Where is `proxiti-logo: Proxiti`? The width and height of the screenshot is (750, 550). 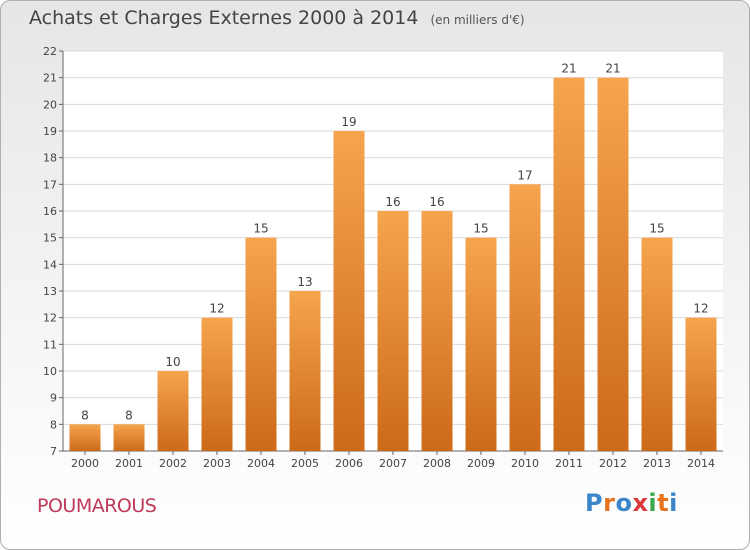
proxiti-logo: Proxiti is located at coordinates (631, 503).